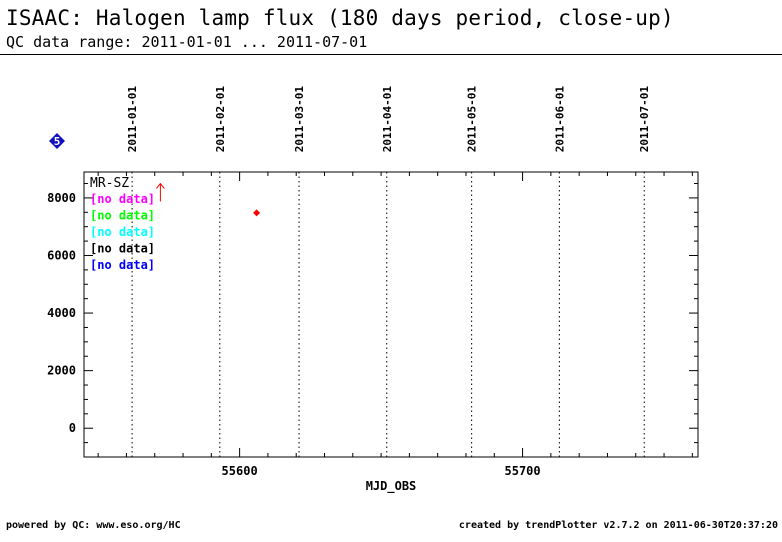 Image resolution: width=782 pixels, height=542 pixels. Describe the element at coordinates (391, 54) in the screenshot. I see `title-divider` at that location.